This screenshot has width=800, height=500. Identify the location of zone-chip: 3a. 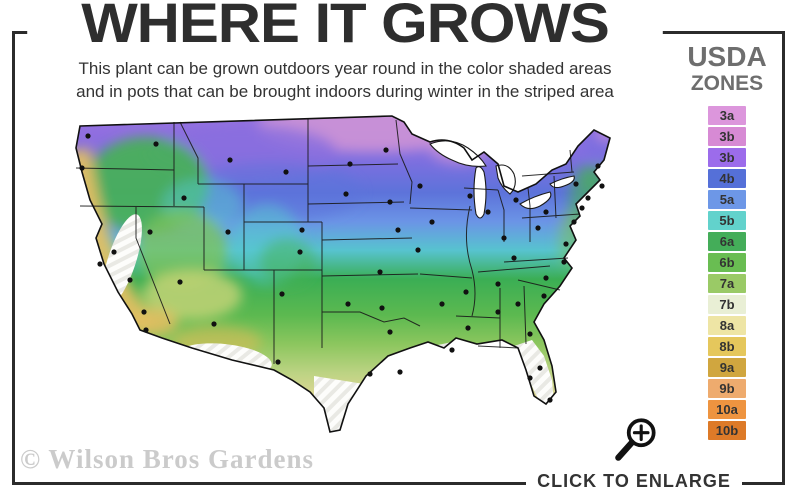
(727, 115).